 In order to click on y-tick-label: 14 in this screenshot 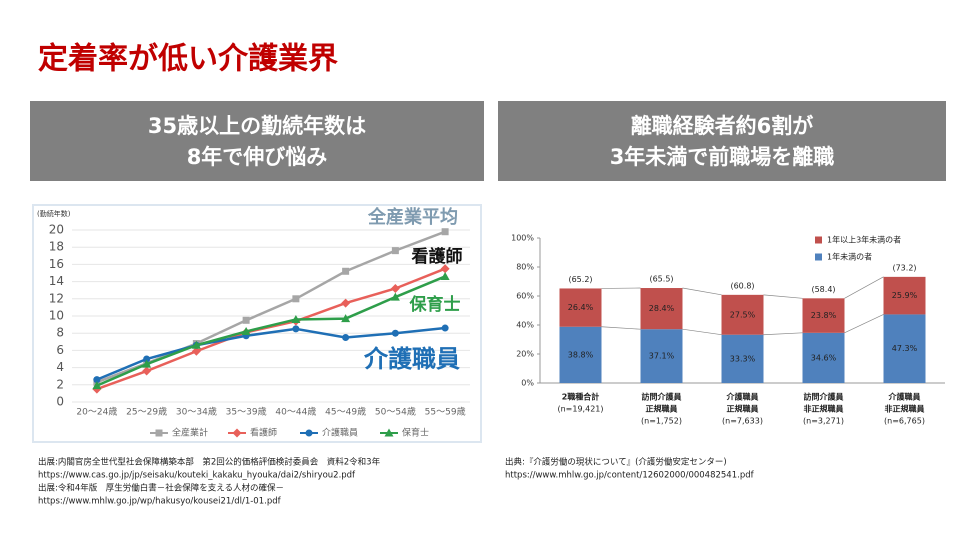, I will do `click(56, 281)`.